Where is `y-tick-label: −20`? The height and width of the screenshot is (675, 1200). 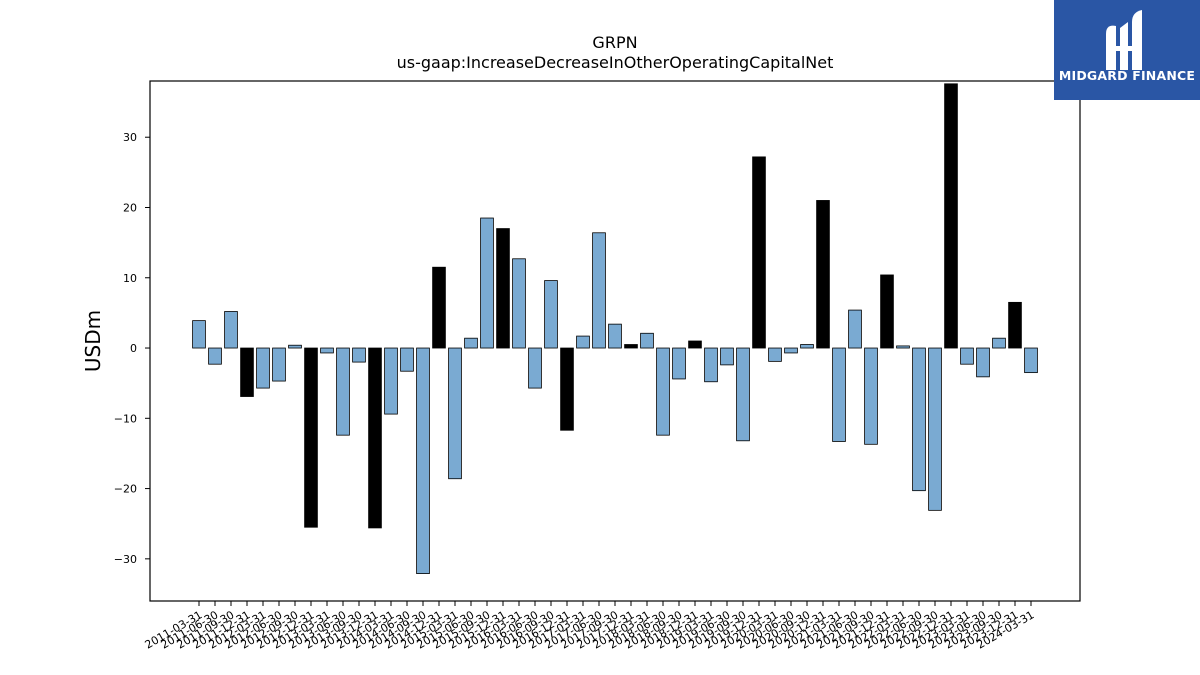
y-tick-label: −20 is located at coordinates (125, 489).